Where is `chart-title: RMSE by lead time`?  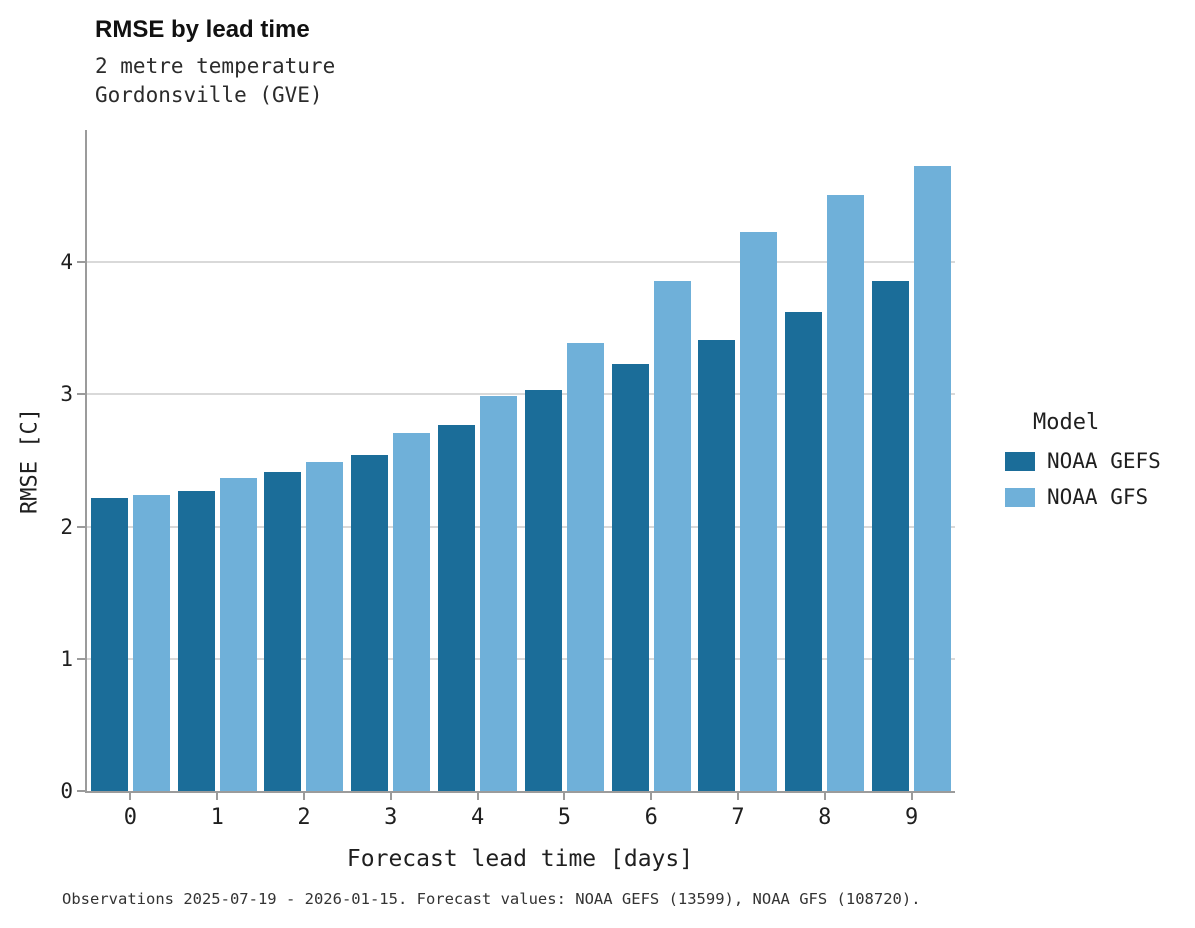 chart-title: RMSE by lead time is located at coordinates (202, 29).